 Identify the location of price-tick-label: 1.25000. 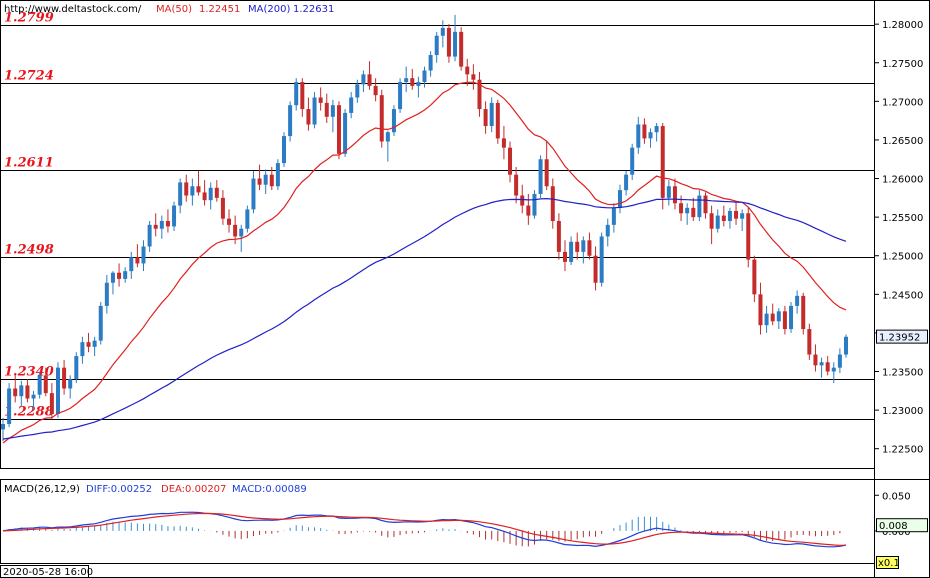
(902, 257).